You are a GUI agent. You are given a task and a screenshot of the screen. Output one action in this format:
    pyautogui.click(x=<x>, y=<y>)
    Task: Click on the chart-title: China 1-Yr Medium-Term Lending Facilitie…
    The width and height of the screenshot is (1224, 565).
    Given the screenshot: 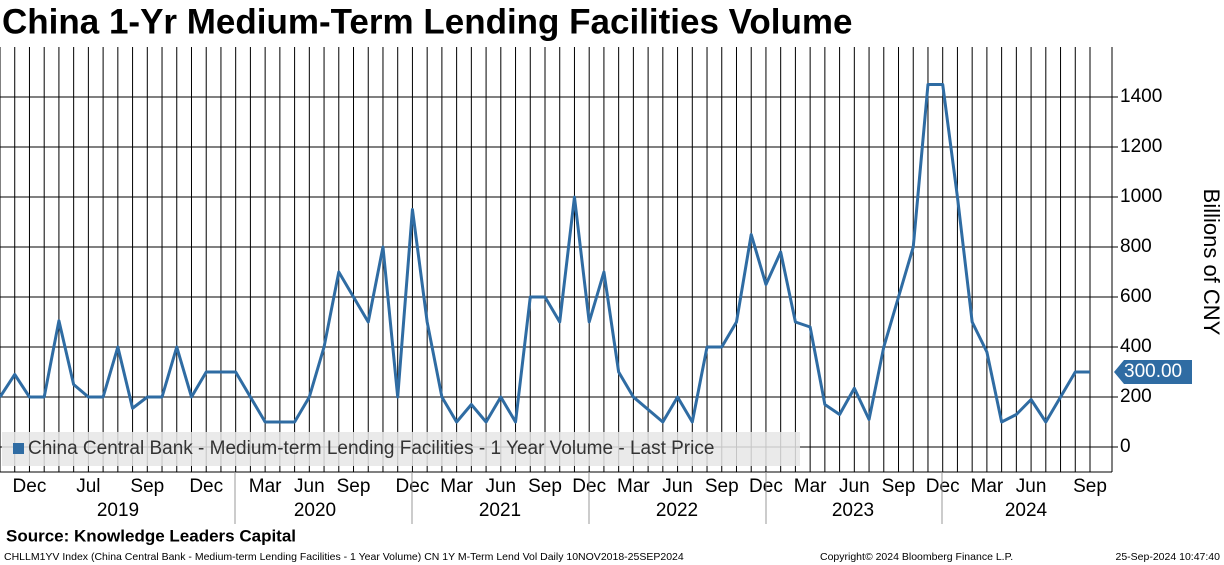 What is the action you would take?
    pyautogui.click(x=427, y=21)
    